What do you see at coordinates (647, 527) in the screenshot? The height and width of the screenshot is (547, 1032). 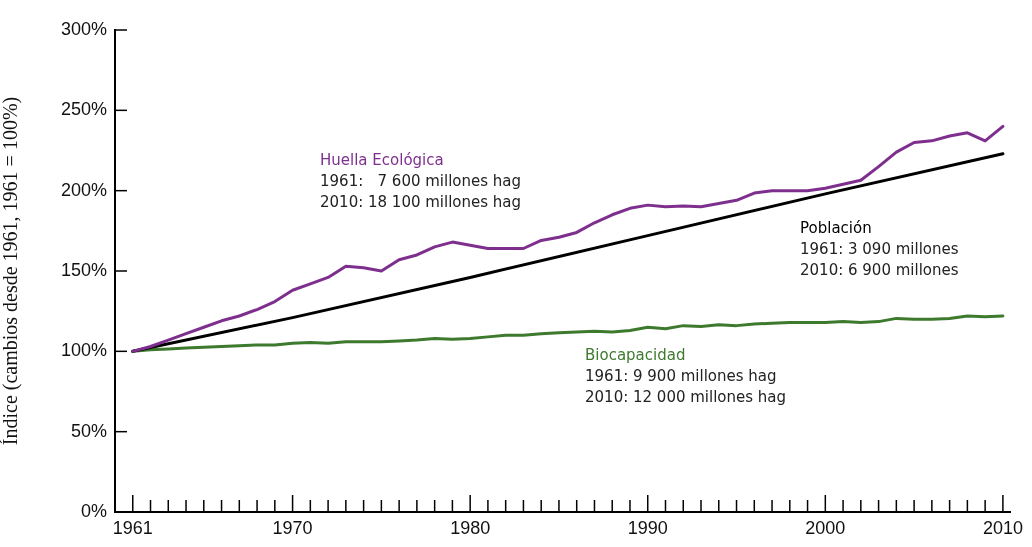 I see `x-tick-label: 1990` at bounding box center [647, 527].